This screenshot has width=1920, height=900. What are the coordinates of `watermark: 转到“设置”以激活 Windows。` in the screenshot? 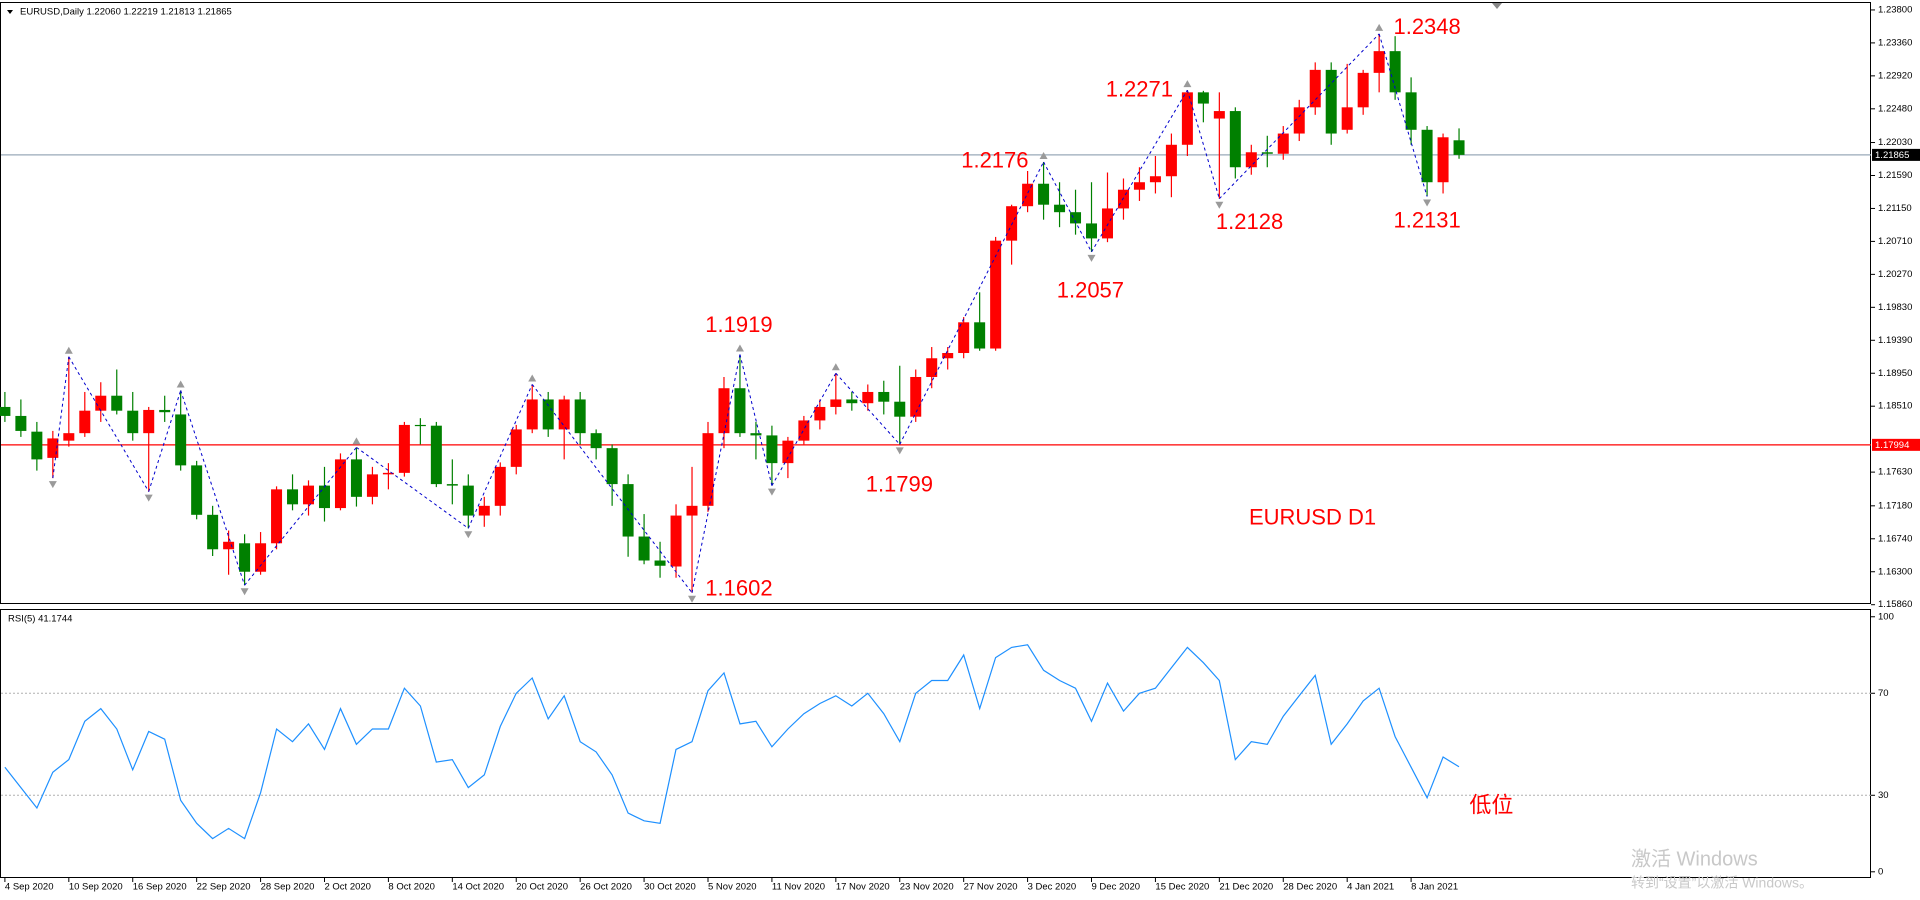 It's located at (1722, 883).